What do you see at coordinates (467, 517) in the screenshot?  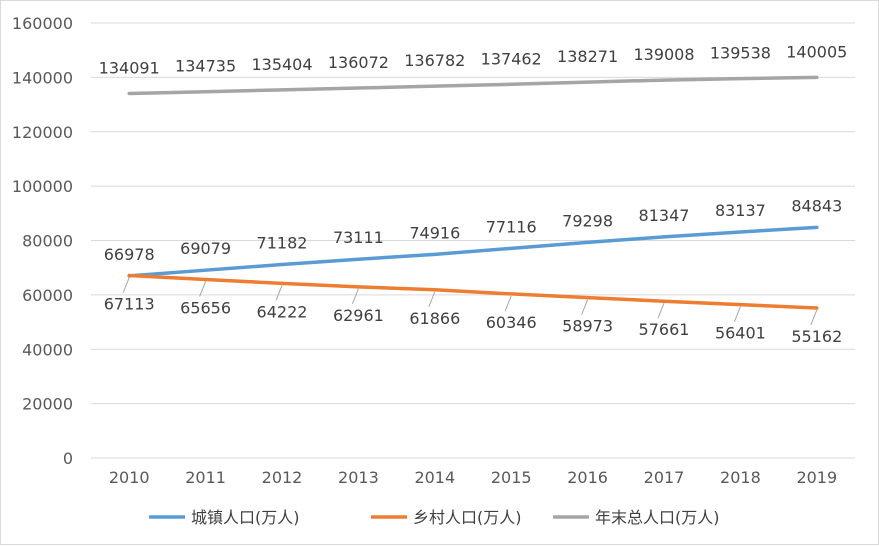 I see `legend-label: 乡村人口(万人)` at bounding box center [467, 517].